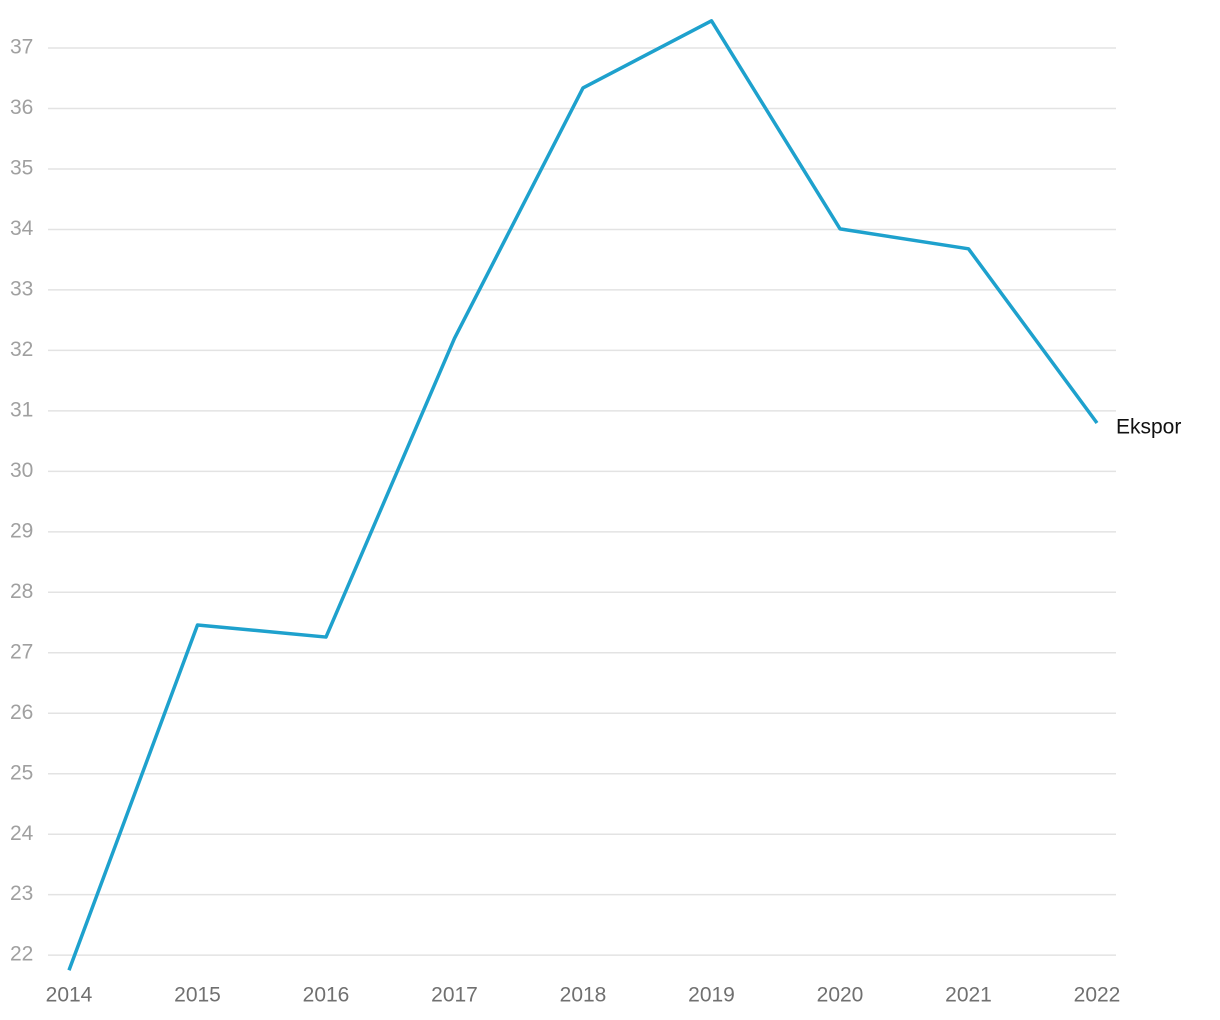  Describe the element at coordinates (1097, 995) in the screenshot. I see `x-tick-label: 2022` at that location.